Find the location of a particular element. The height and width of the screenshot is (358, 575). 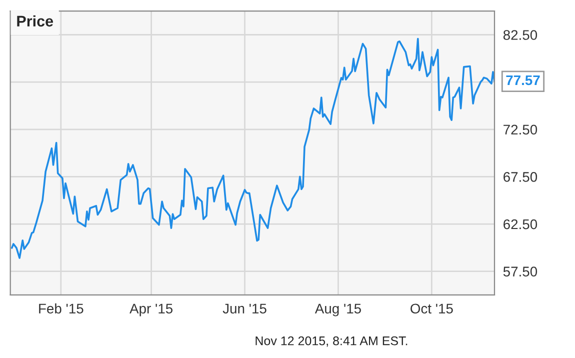

chart-title: Price is located at coordinates (35, 21).